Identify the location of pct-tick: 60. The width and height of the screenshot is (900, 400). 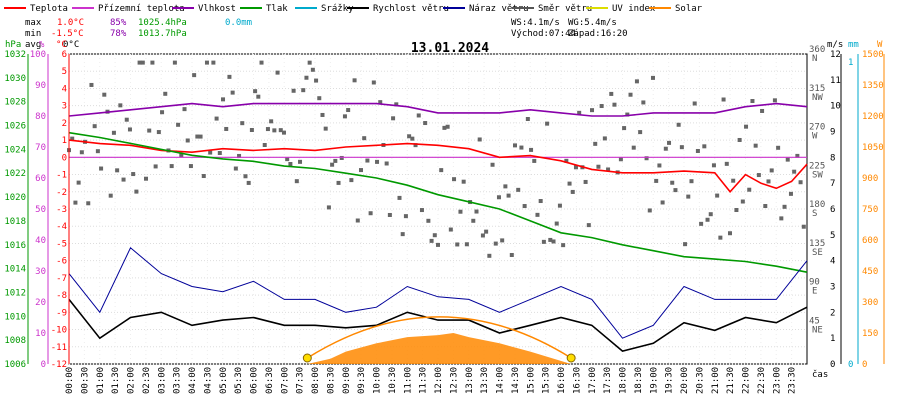
(40, 179).